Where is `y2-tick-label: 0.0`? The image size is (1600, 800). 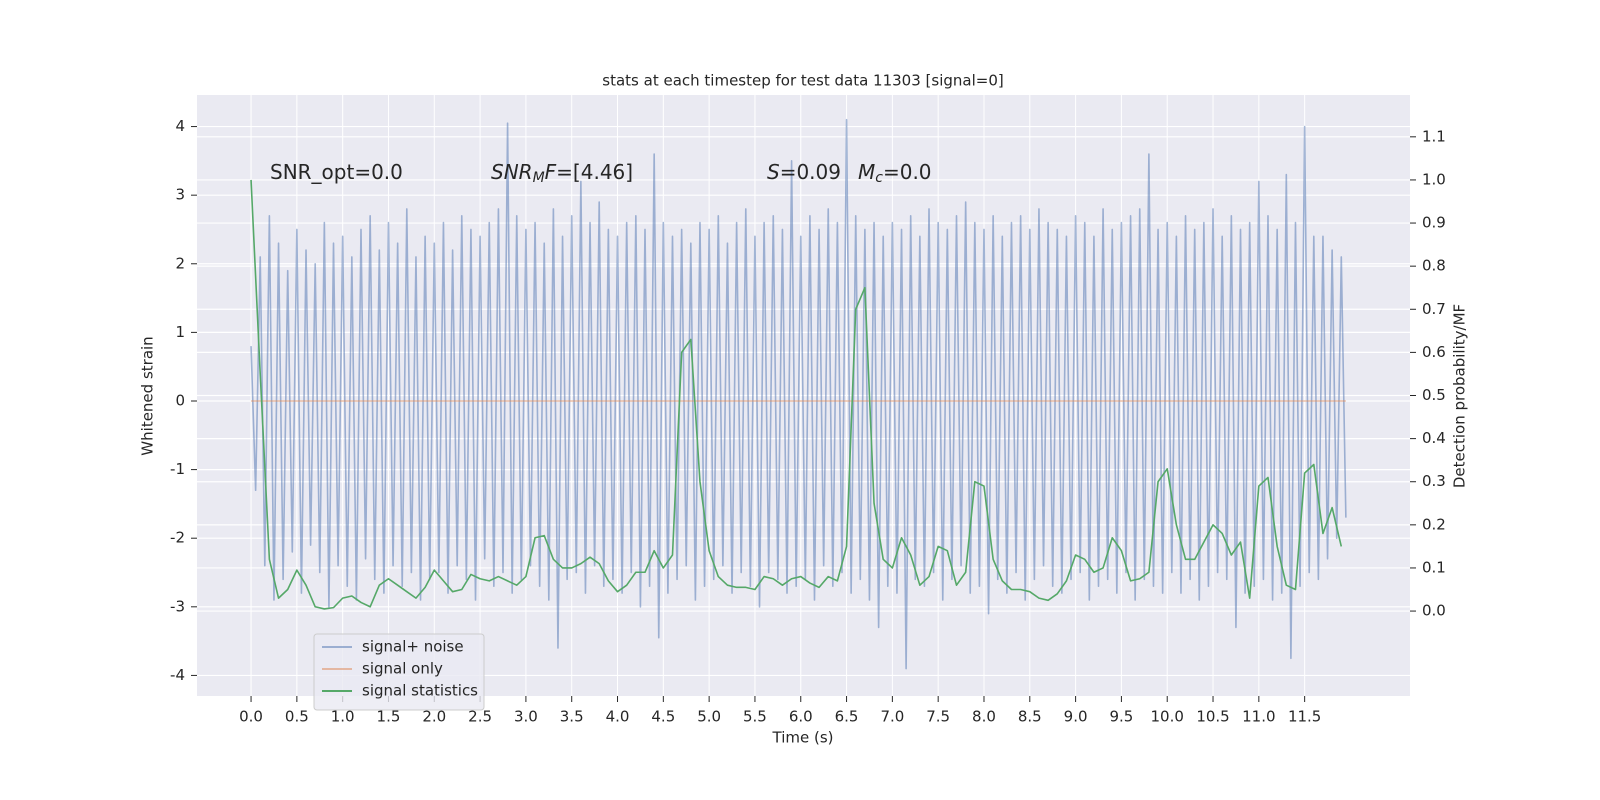 y2-tick-label: 0.0 is located at coordinates (1434, 611).